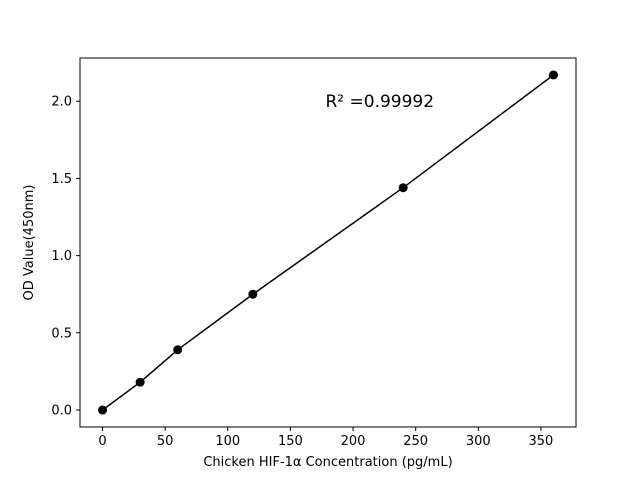 This screenshot has height=480, width=640. Describe the element at coordinates (290, 441) in the screenshot. I see `x-tick-label: 150` at that location.